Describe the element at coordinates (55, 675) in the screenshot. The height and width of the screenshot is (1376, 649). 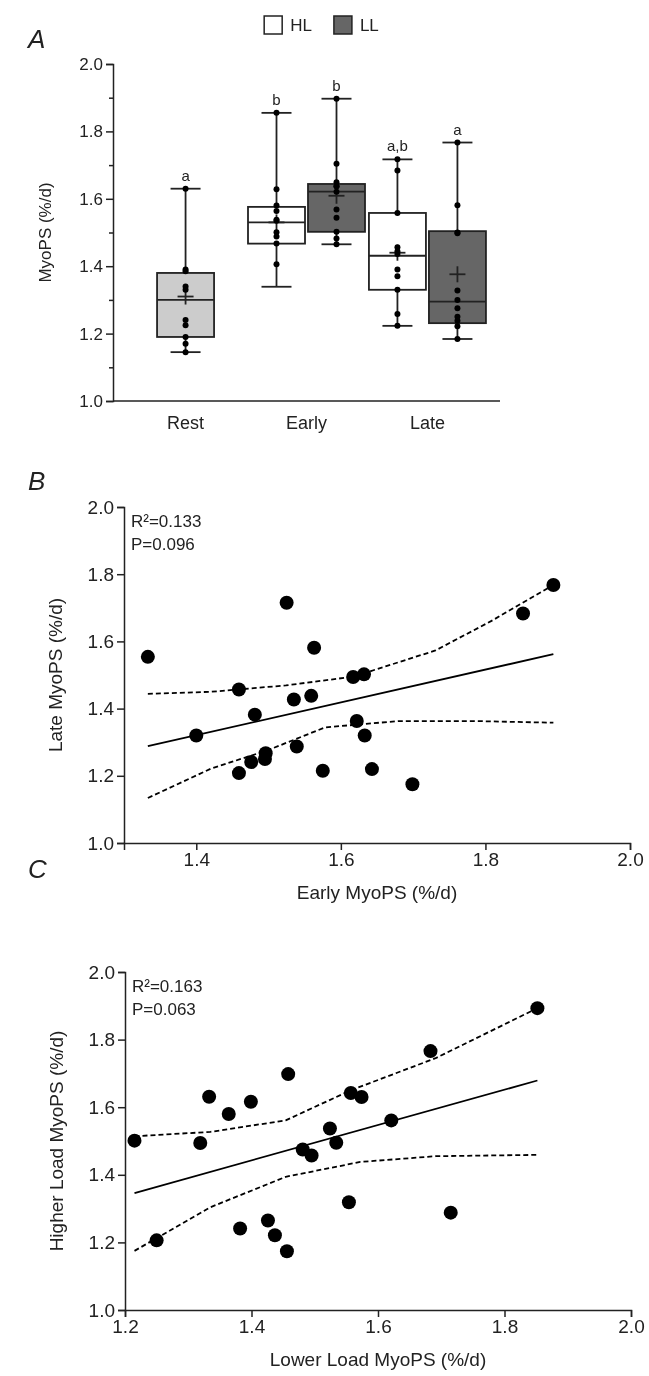
I see `y-axis-title: Late MyoPS (%/d)` at that location.